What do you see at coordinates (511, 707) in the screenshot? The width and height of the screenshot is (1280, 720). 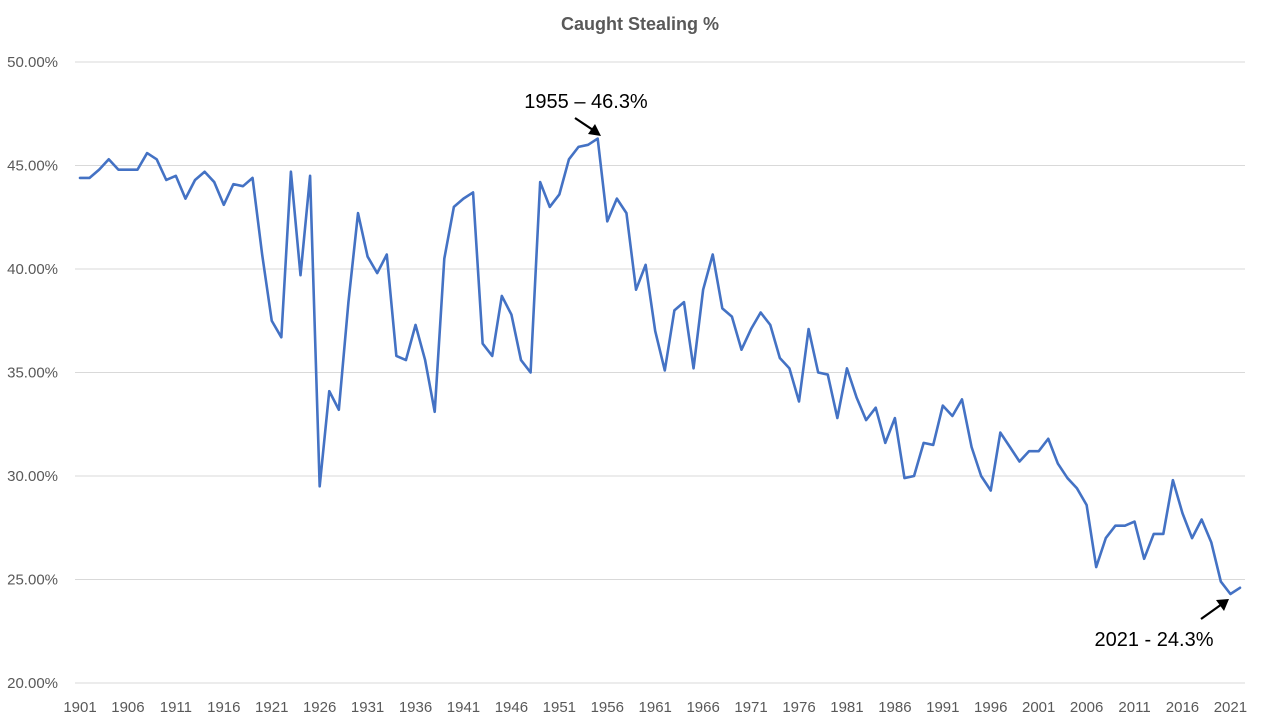 I see `x-tick-label: 1946` at bounding box center [511, 707].